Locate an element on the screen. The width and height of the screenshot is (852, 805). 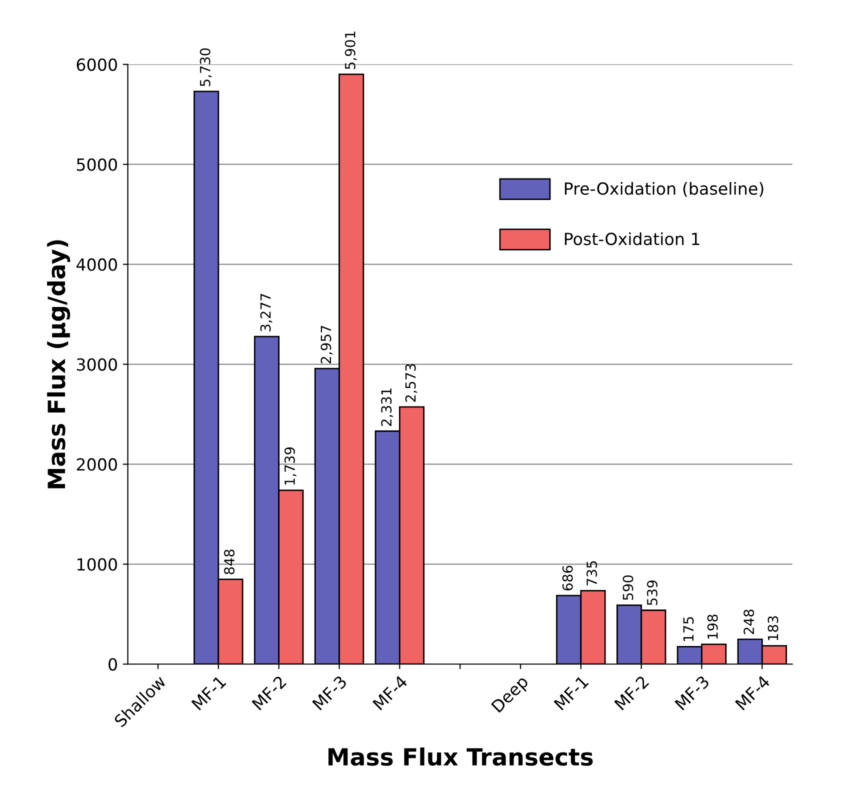
y-tick-label: 2000 is located at coordinates (96, 464).